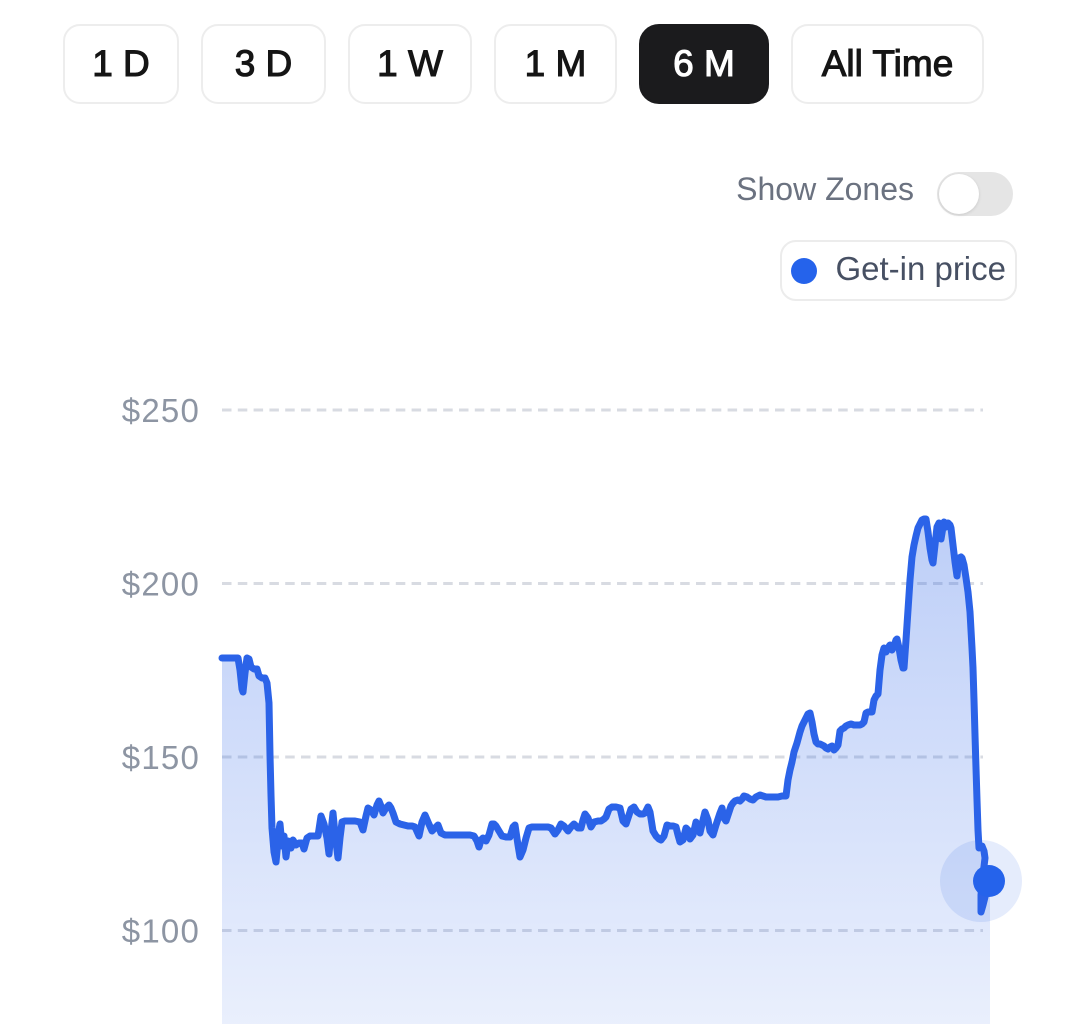  What do you see at coordinates (161, 757) in the screenshot?
I see `svg-text: $150` at bounding box center [161, 757].